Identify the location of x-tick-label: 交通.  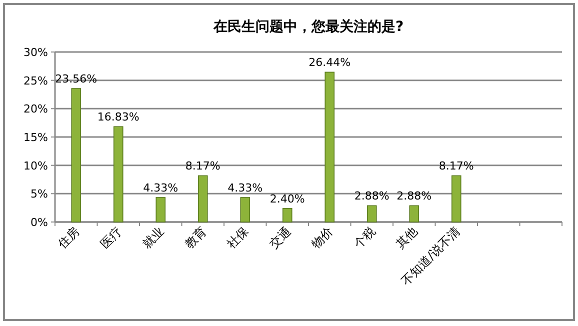
(280, 238).